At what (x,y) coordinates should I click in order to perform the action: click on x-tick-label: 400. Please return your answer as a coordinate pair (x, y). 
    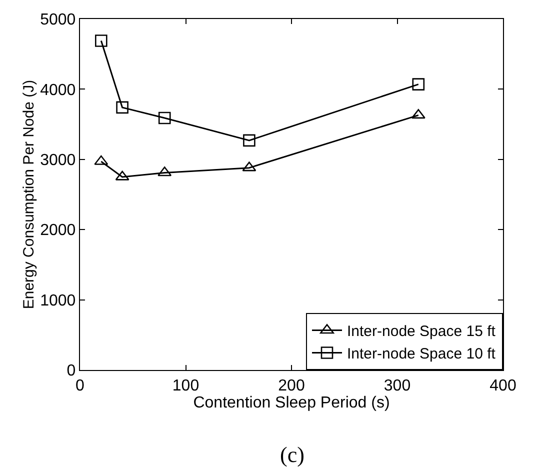
    Looking at the image, I should click on (503, 385).